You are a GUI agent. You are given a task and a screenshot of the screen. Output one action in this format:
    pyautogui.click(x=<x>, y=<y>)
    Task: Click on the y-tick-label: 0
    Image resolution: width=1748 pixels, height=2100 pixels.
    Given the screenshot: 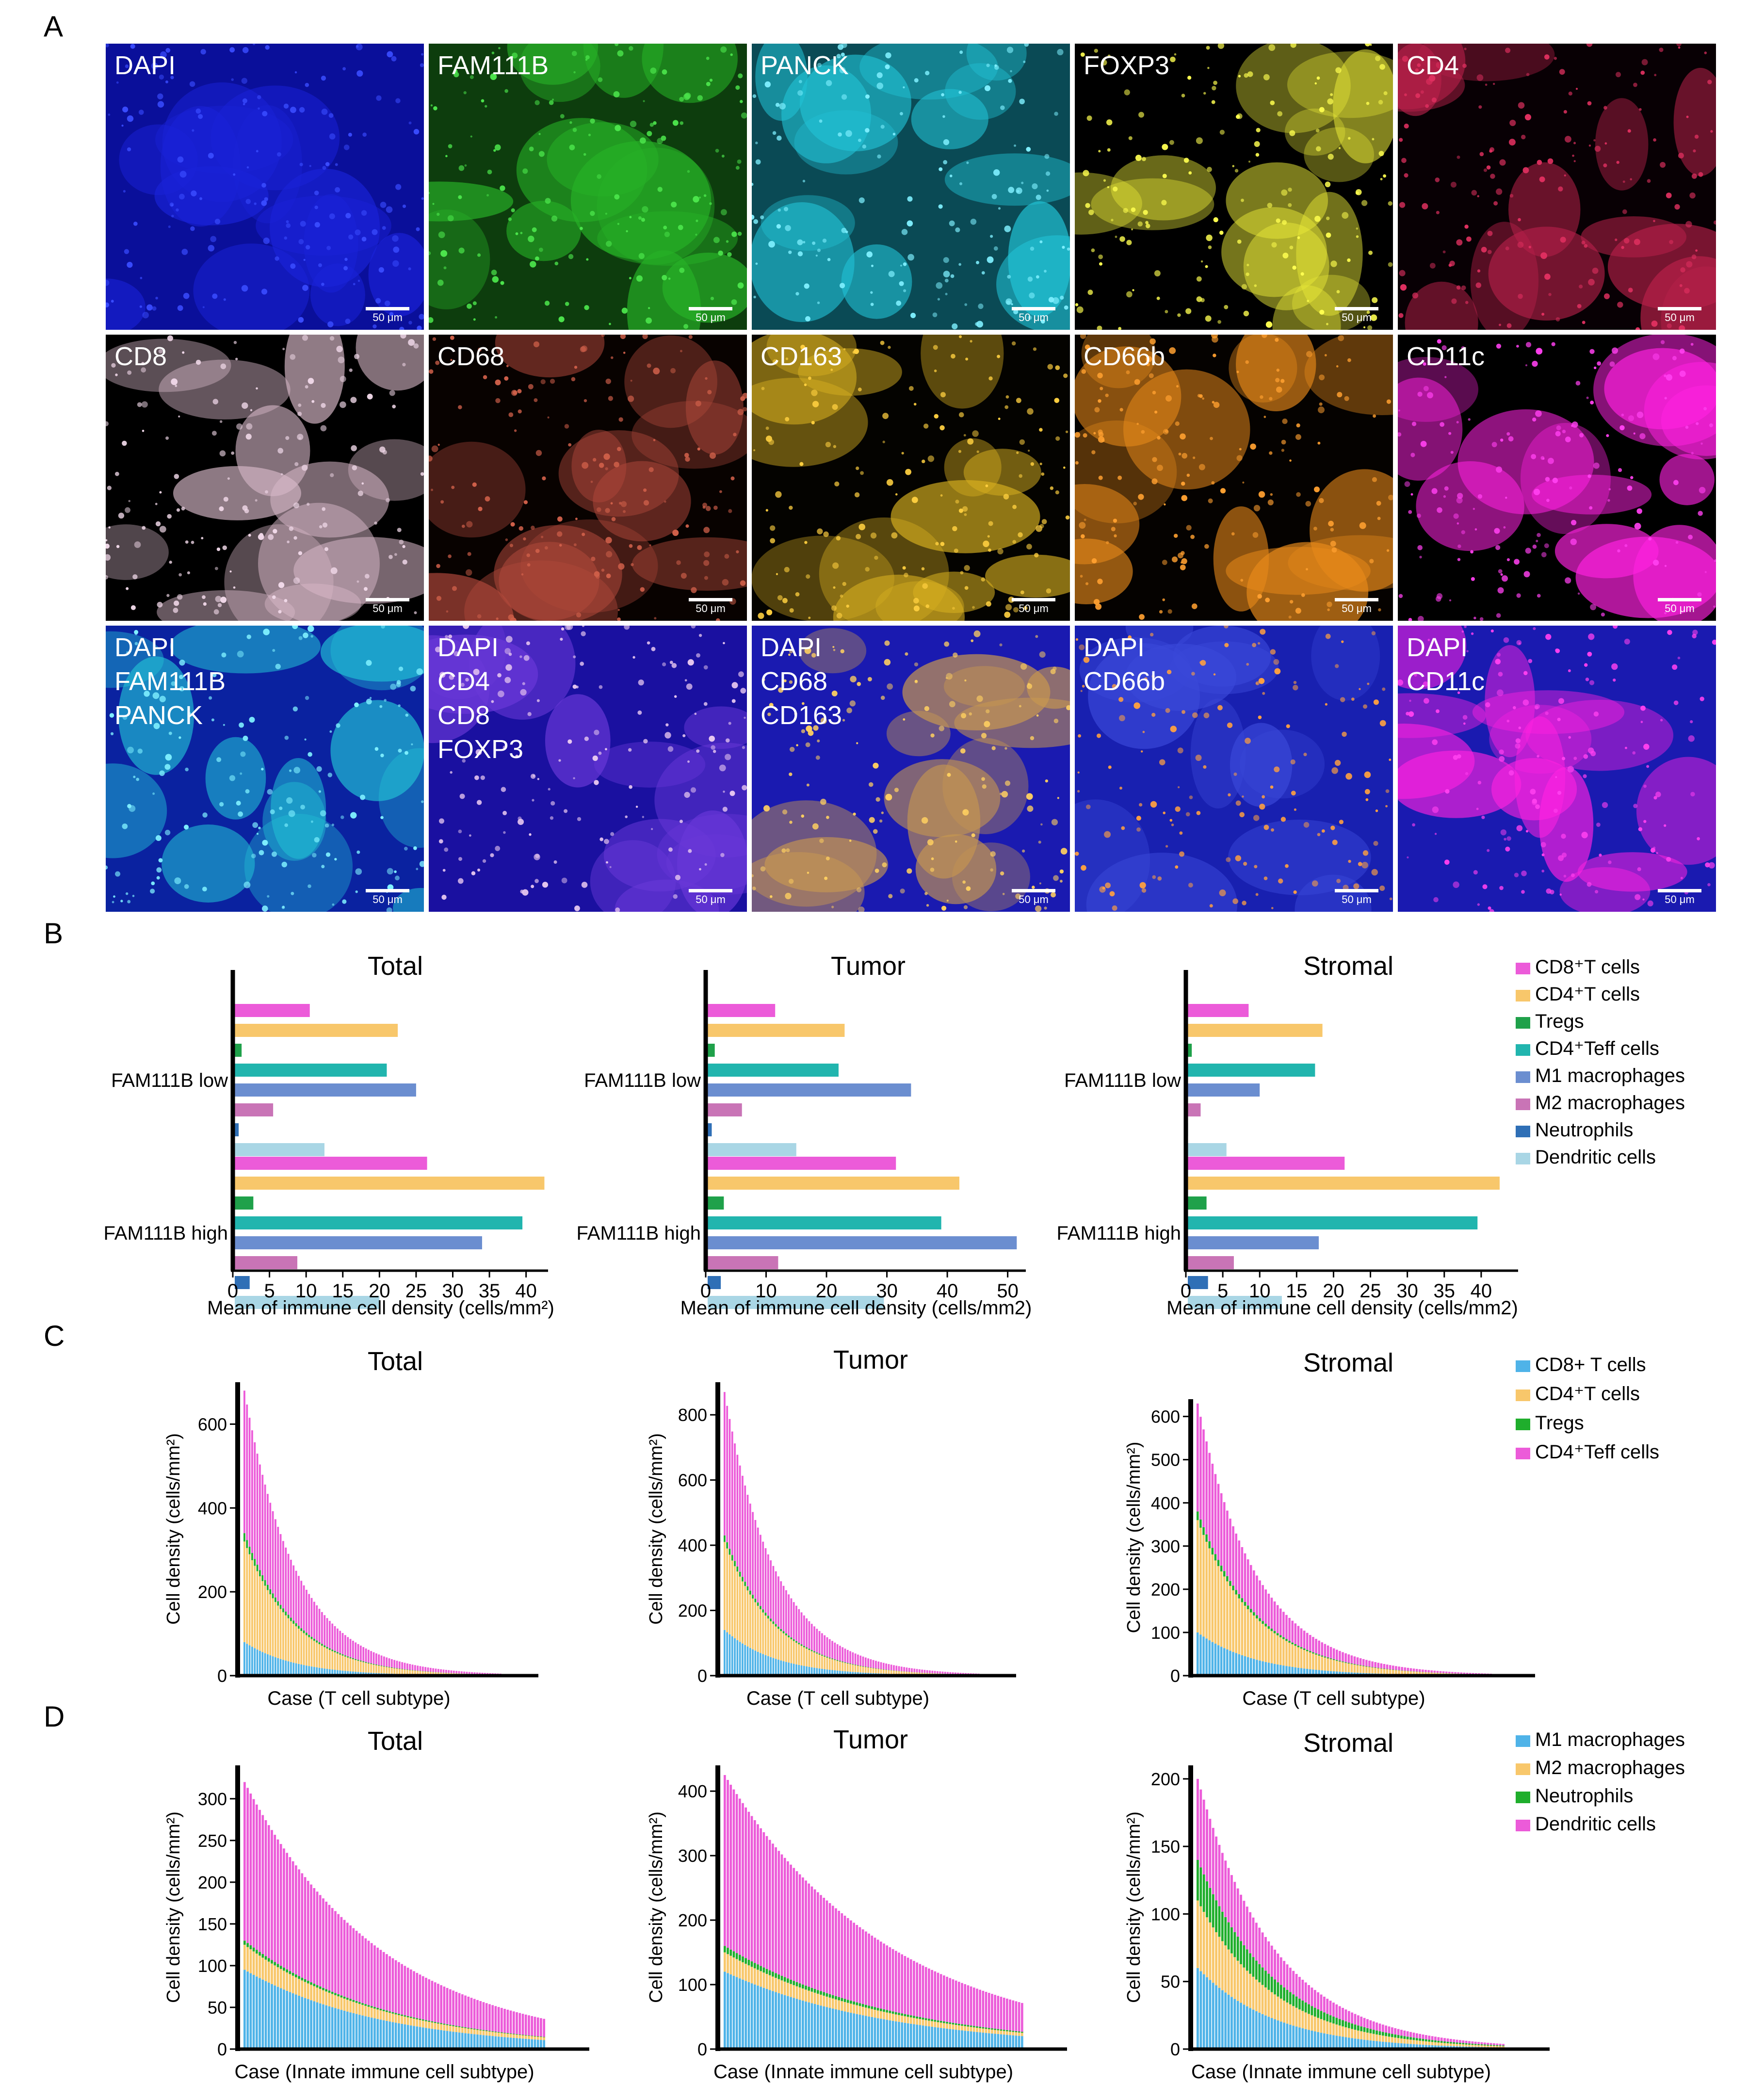 What is the action you would take?
    pyautogui.click(x=1175, y=2049)
    